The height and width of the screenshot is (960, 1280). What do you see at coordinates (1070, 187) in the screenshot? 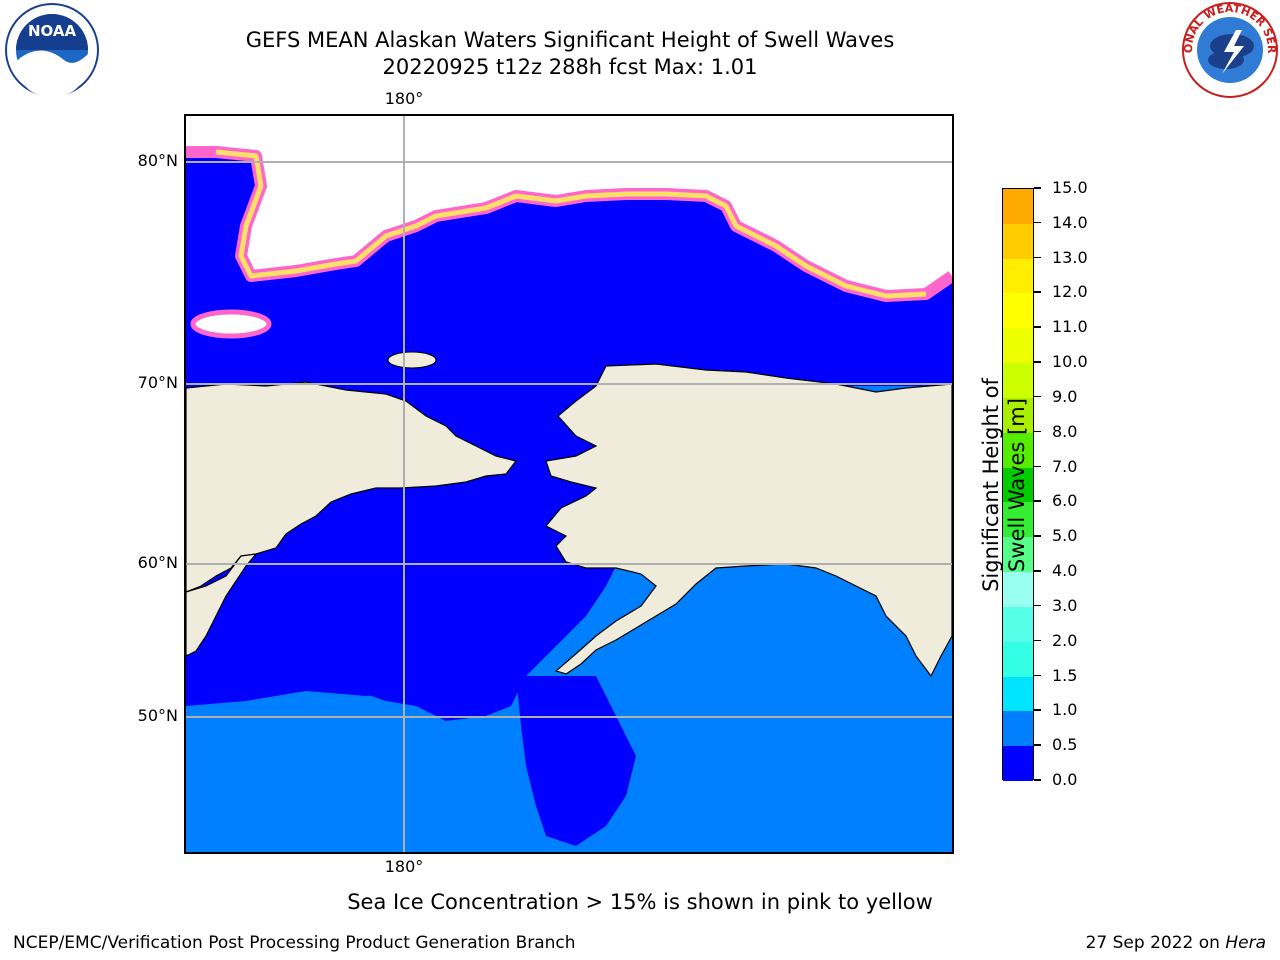
I see `colorbar-tick-label: 15.0` at bounding box center [1070, 187].